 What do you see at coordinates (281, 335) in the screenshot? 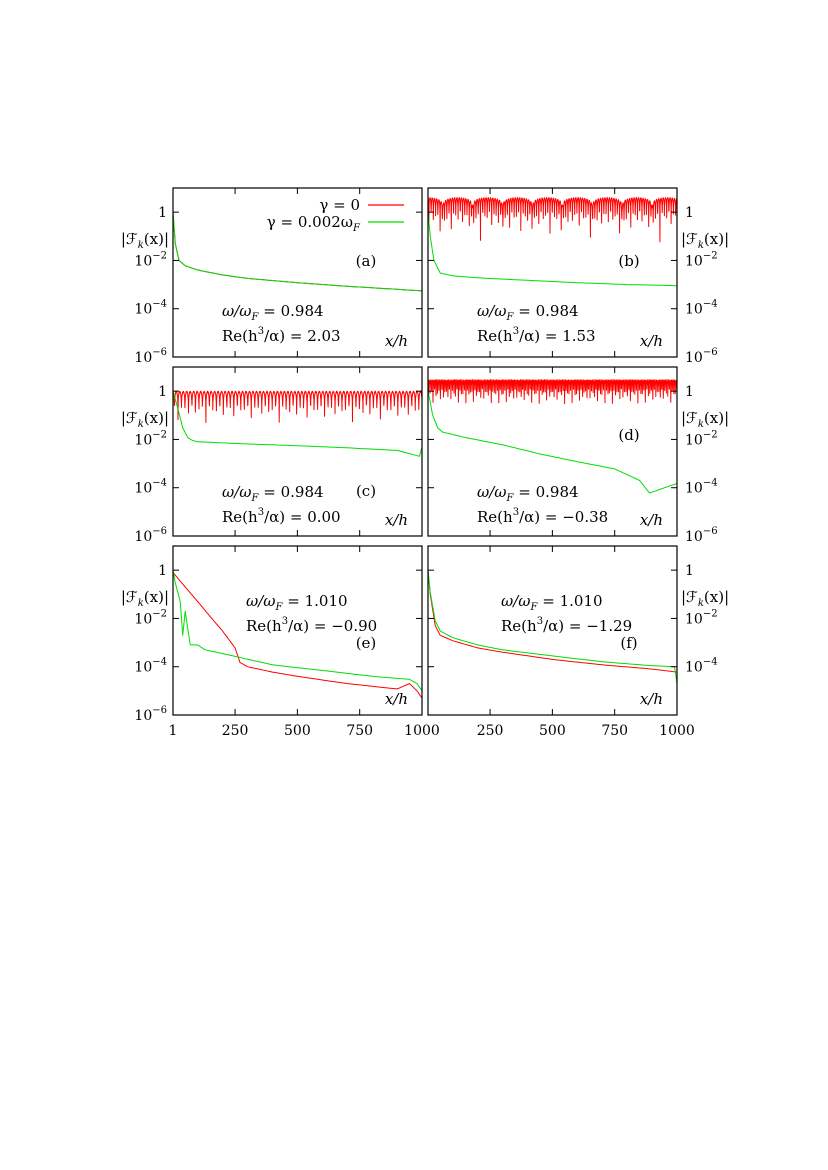
I see `annotation-re-ratio: Re(h3/α) = 2.03` at bounding box center [281, 335].